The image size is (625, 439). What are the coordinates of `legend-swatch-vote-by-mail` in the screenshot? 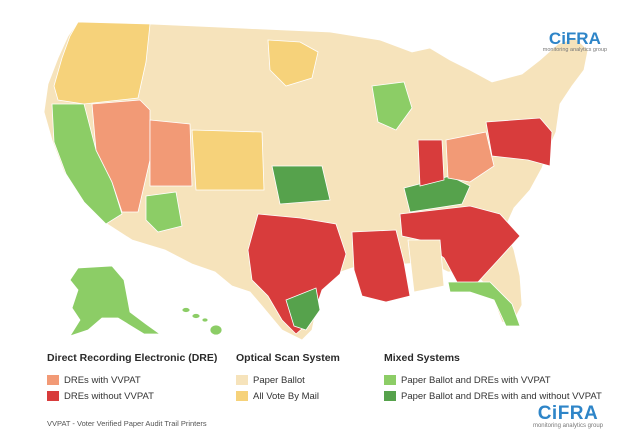 It's located at (242, 396).